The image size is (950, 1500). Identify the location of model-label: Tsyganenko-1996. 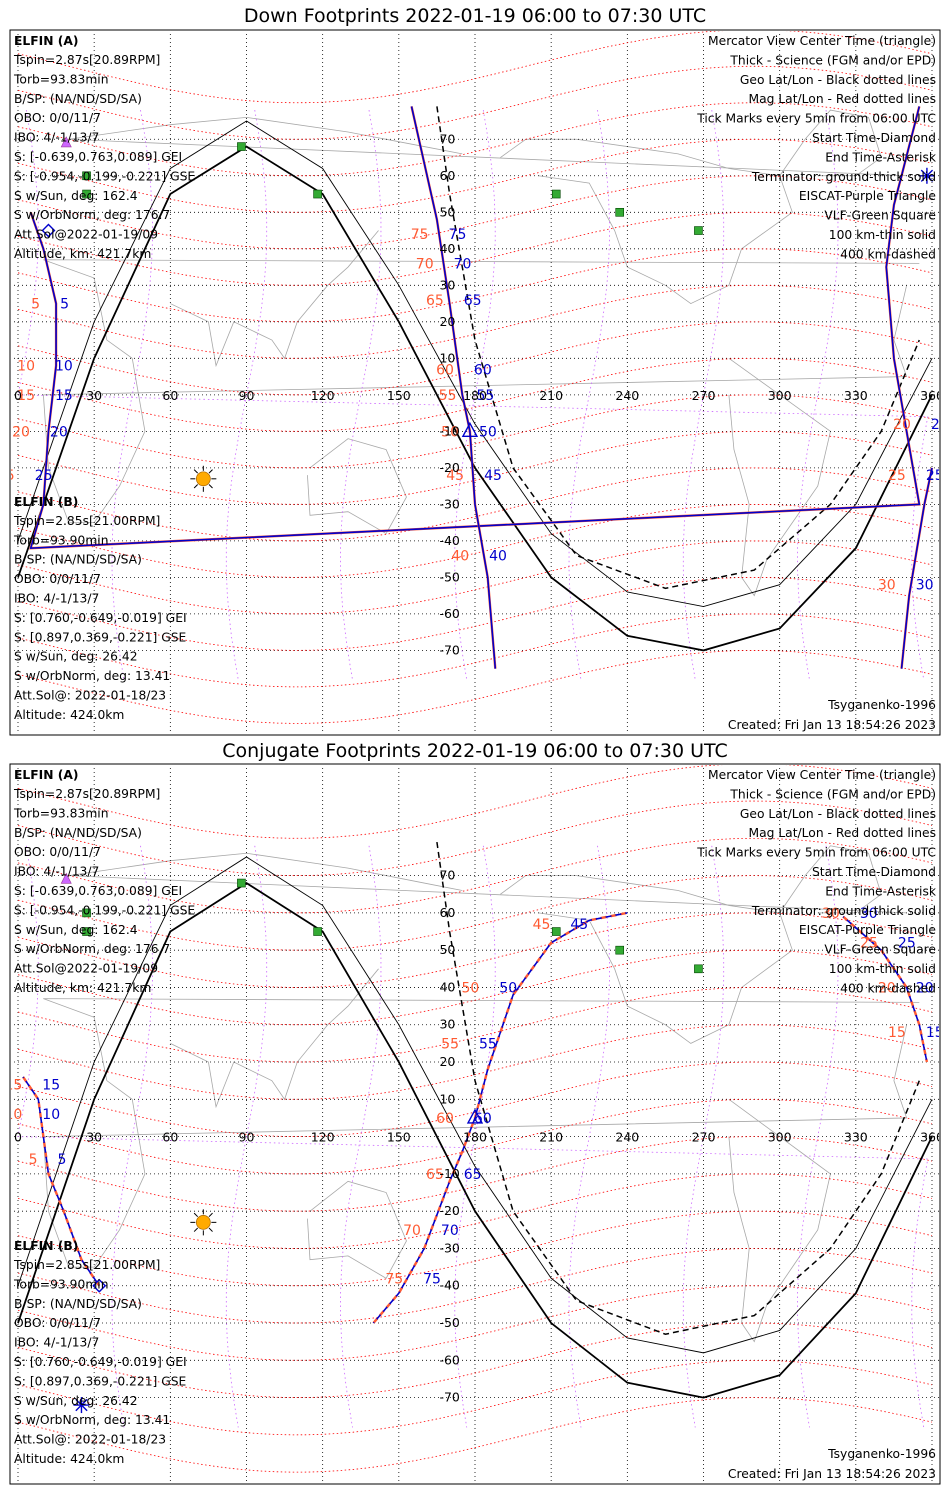
(881, 705).